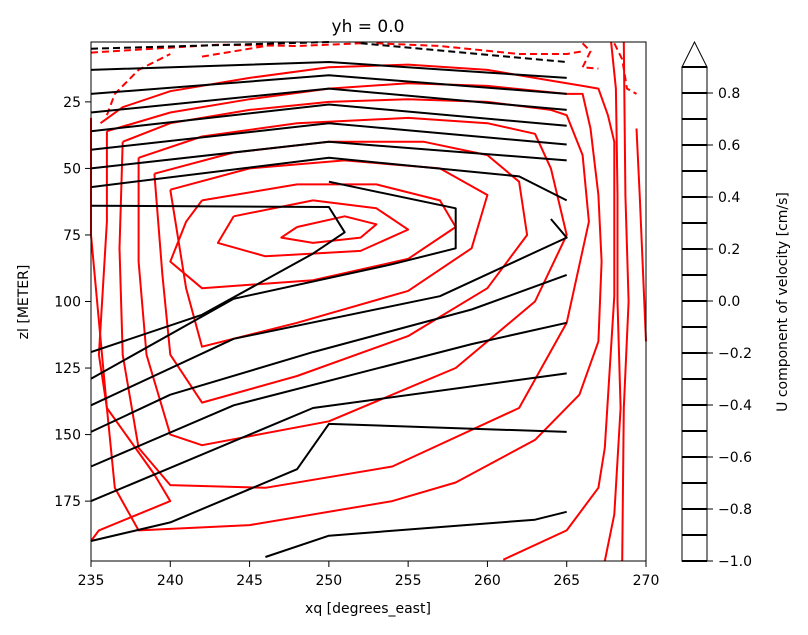 The height and width of the screenshot is (635, 808). What do you see at coordinates (67, 369) in the screenshot?
I see `y-tick-label: 125` at bounding box center [67, 369].